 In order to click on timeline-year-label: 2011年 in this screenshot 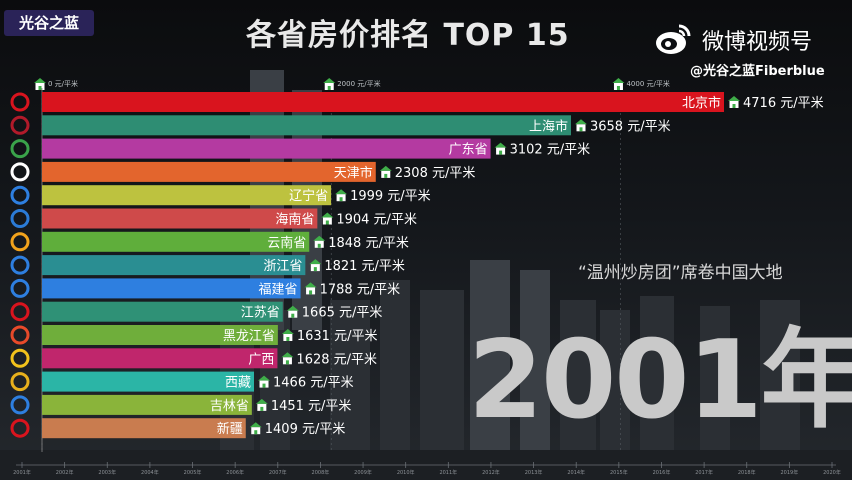, I will do `click(448, 472)`.